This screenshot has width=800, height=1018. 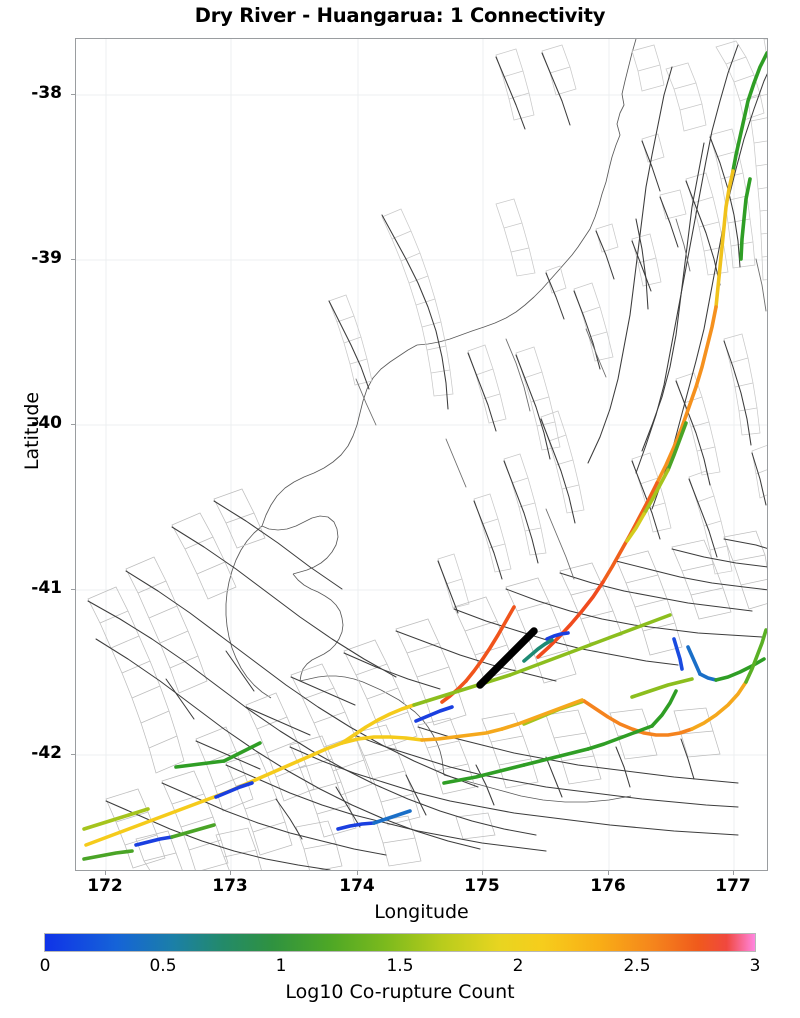 What do you see at coordinates (518, 966) in the screenshot?
I see `colorbar-tick-2: 2` at bounding box center [518, 966].